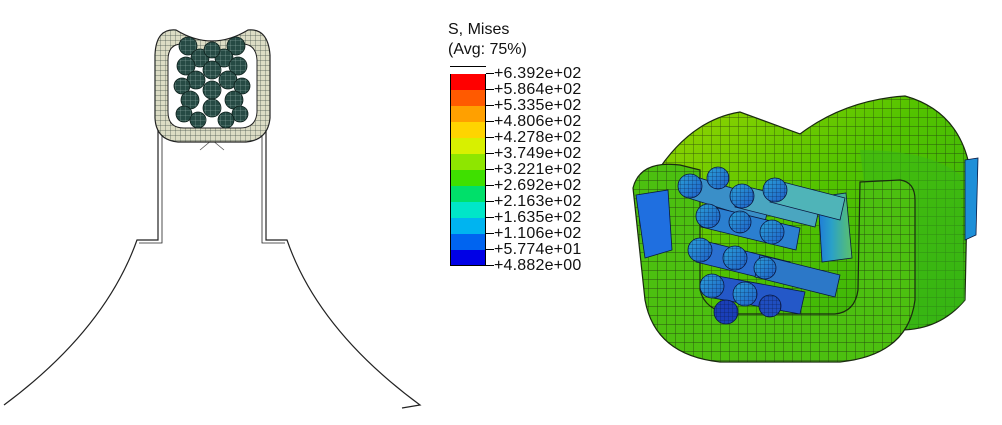 The image size is (1002, 425). Describe the element at coordinates (479, 29) in the screenshot. I see `legend-title: S, Mises` at that location.